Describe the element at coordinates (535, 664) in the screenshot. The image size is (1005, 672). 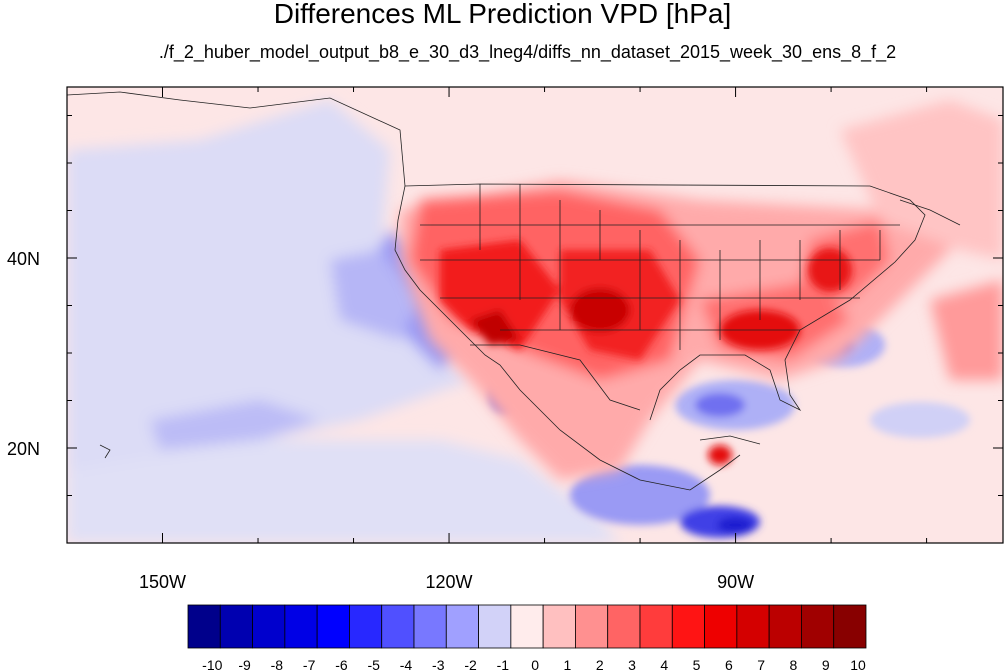
I see `colorbar-label: 0` at that location.